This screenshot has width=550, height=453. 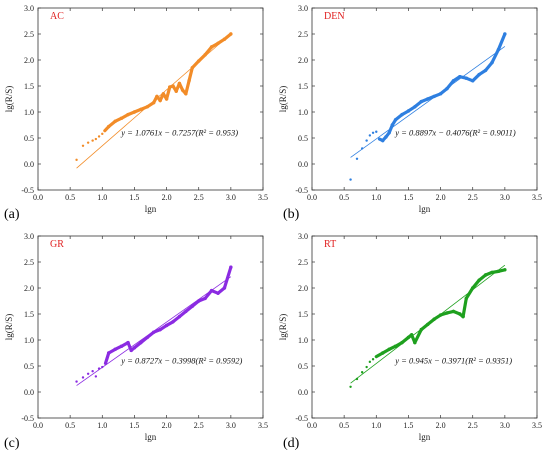 What do you see at coordinates (455, 132) in the screenshot?
I see `fit-equation: y = 0.8897x − 0.4076(R² = 0.9011)` at bounding box center [455, 132].